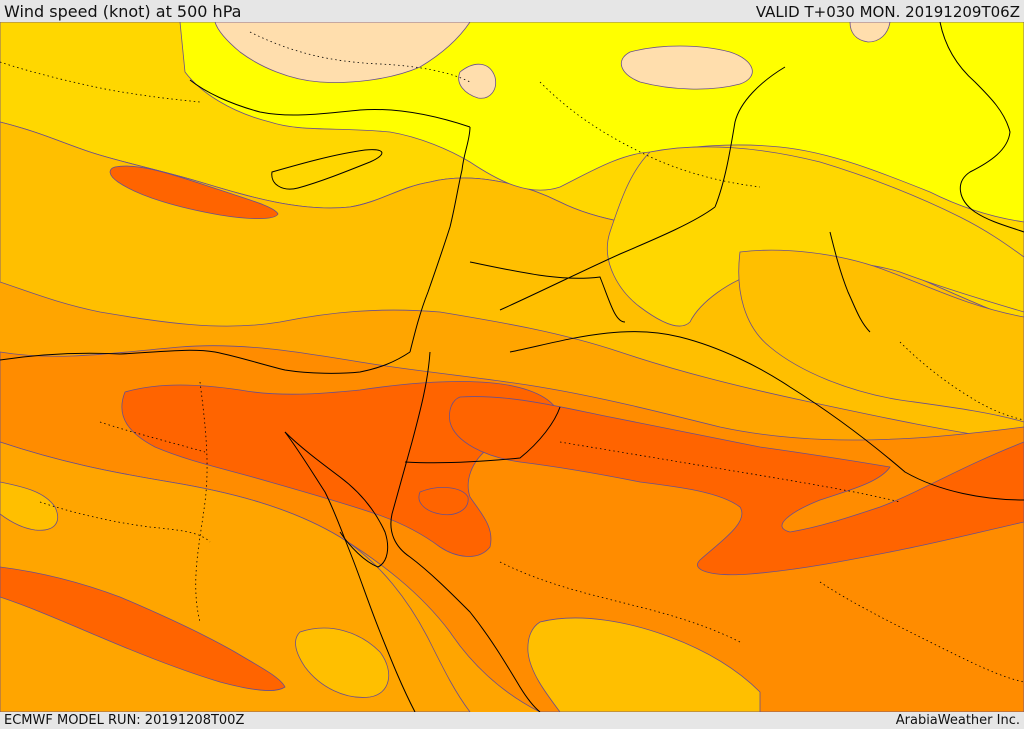 This screenshot has width=1024, height=729. Describe the element at coordinates (330, 103) in the screenshot. I see `coast-turkey` at that location.